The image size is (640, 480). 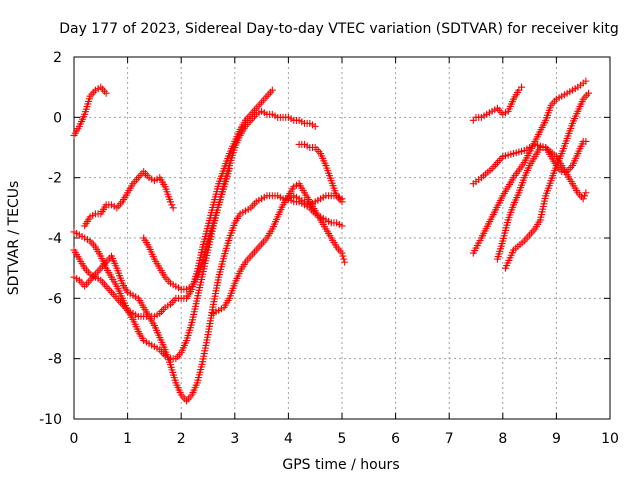 I want to click on x-tick-label: 8, so click(x=502, y=439).